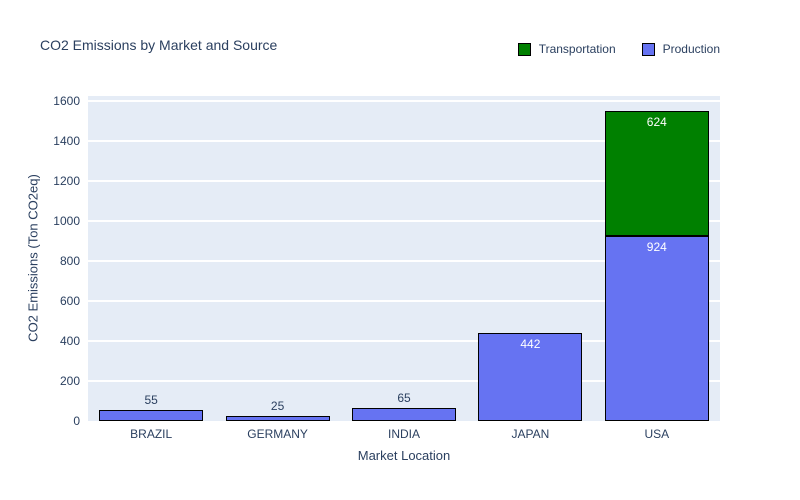 The width and height of the screenshot is (800, 500). What do you see at coordinates (66, 141) in the screenshot?
I see `y-tick-label: 1400` at bounding box center [66, 141].